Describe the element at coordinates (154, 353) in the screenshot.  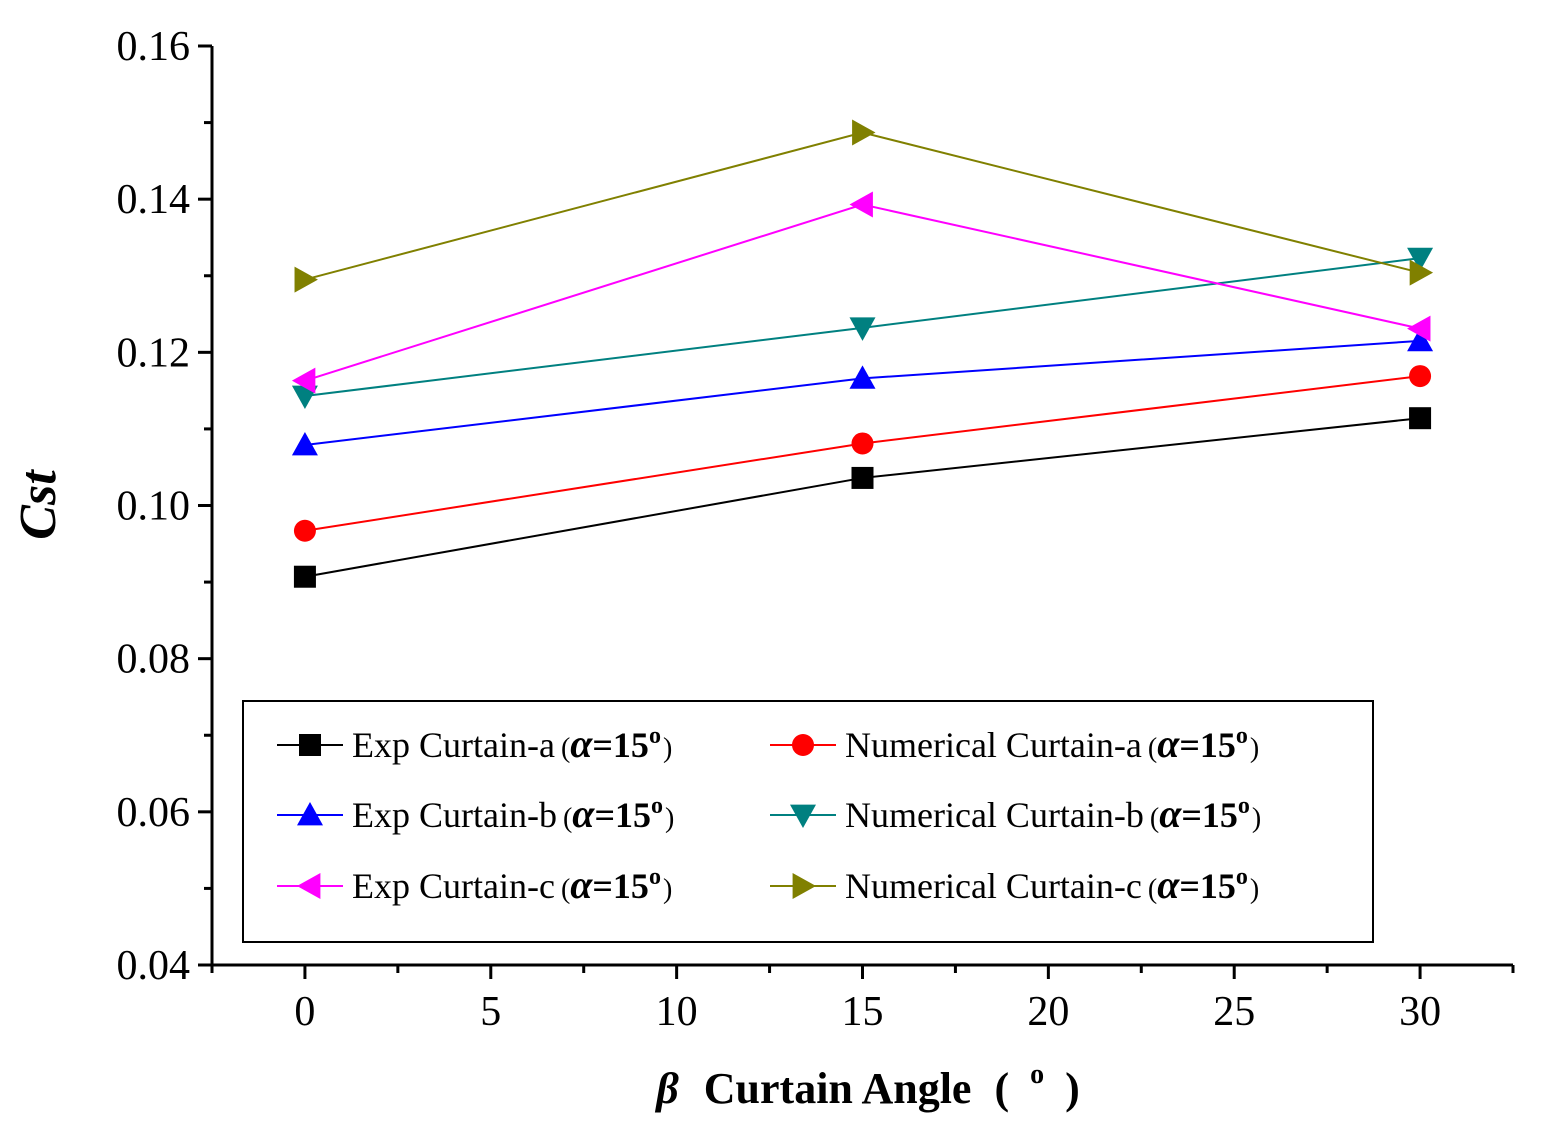
I see `y-tick-label: 0.12` at that location.